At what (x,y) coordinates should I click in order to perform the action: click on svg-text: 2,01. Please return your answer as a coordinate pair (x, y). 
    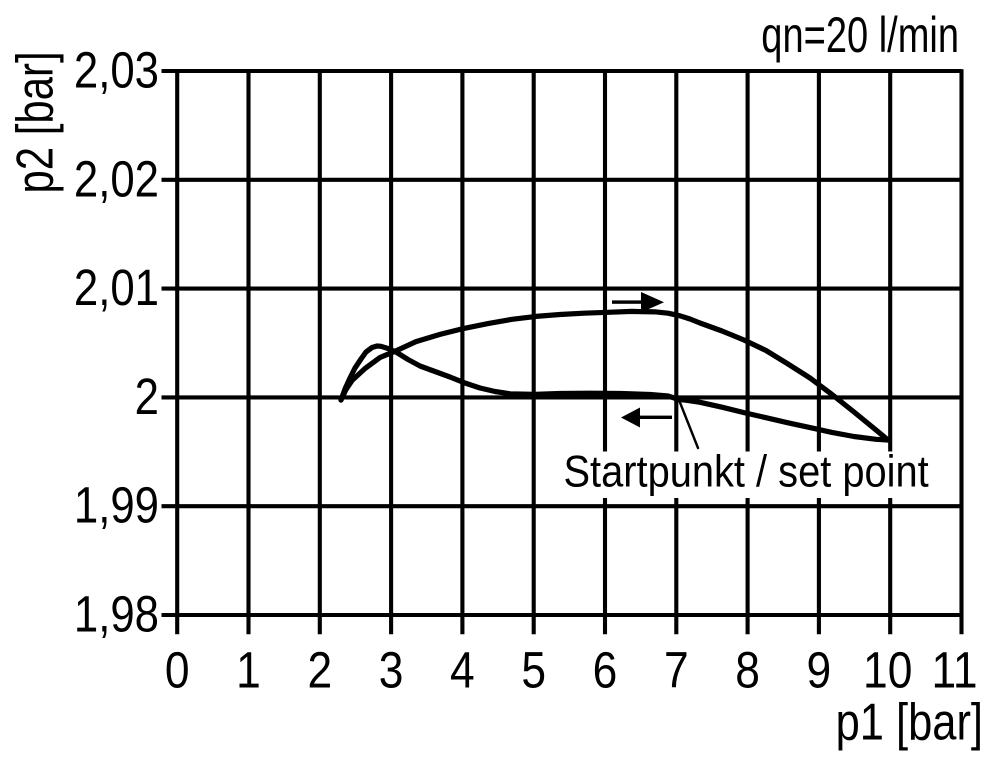
    Looking at the image, I should click on (116, 288).